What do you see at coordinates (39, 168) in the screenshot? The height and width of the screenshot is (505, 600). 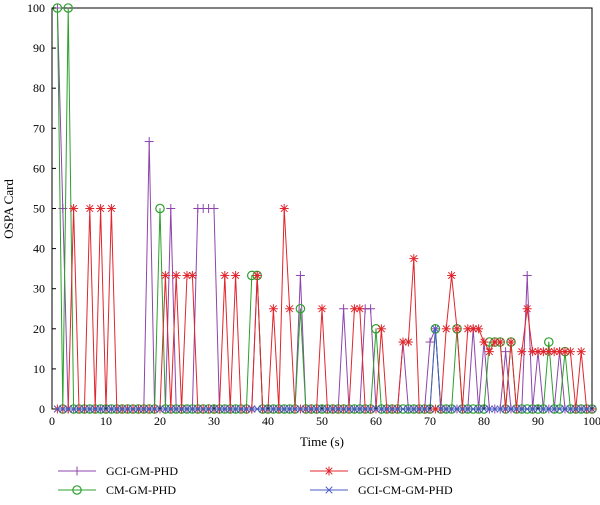 I see `y-tick-label: 60` at bounding box center [39, 168].